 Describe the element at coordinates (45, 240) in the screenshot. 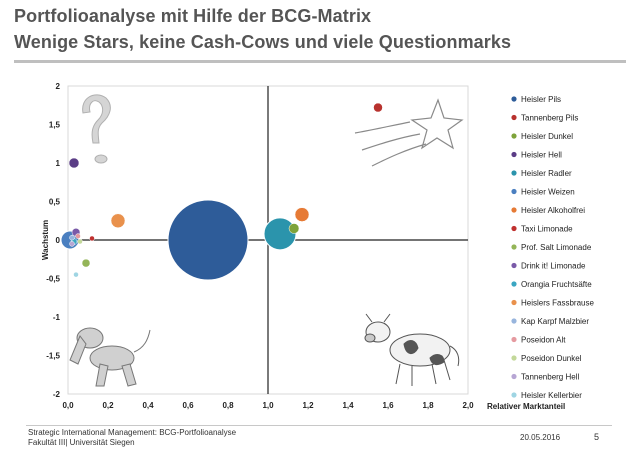

I see `y-axis-label: Wachstum` at that location.